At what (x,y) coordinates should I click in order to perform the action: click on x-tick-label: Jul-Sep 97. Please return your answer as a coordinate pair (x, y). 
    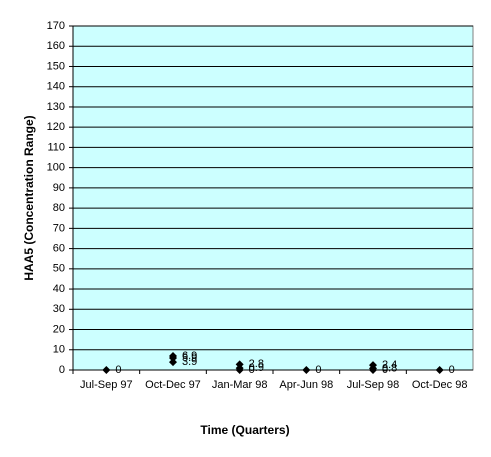
    Looking at the image, I should click on (106, 385).